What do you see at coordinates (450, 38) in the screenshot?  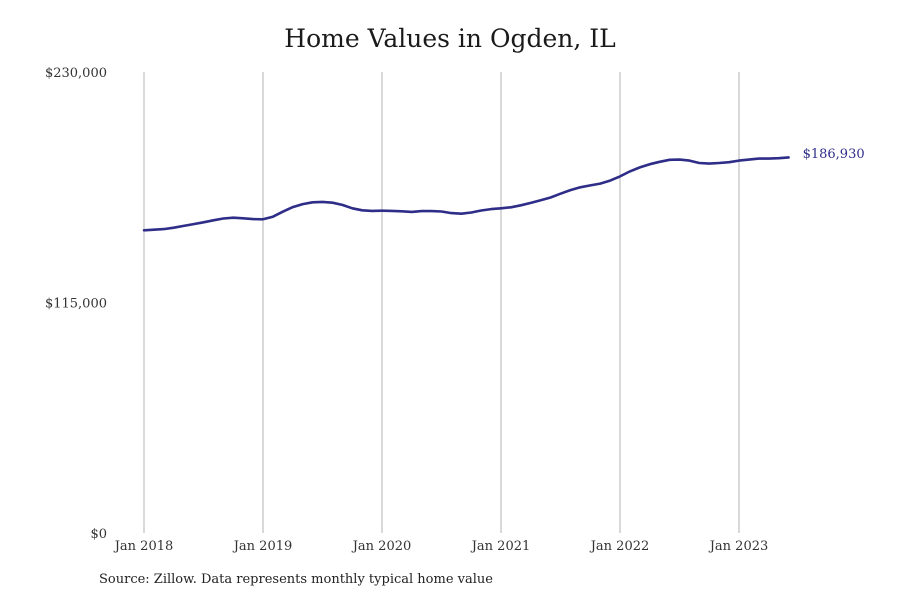 I see `chart-title: Home Values in Ogden, IL` at bounding box center [450, 38].